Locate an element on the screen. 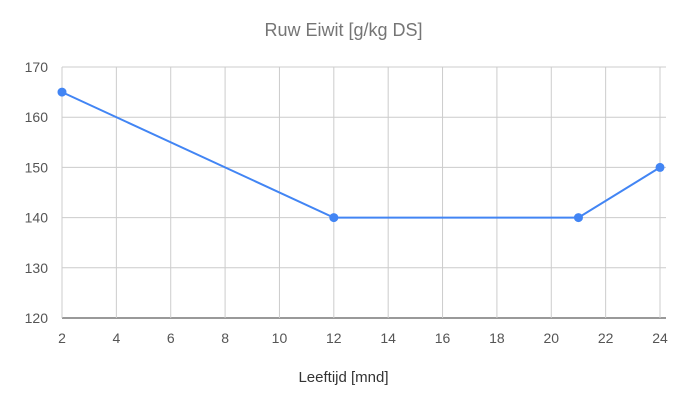 Image resolution: width=687 pixels, height=409 pixels. x-tick-label: 18 is located at coordinates (497, 338).